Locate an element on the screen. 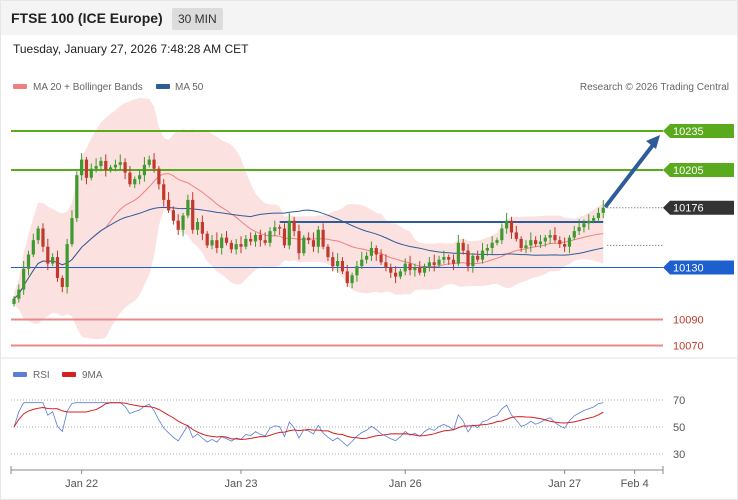 The height and width of the screenshot is (500, 738). header-bar: FTSE 100 (ICE Europe) 30 MIN is located at coordinates (369, 18).